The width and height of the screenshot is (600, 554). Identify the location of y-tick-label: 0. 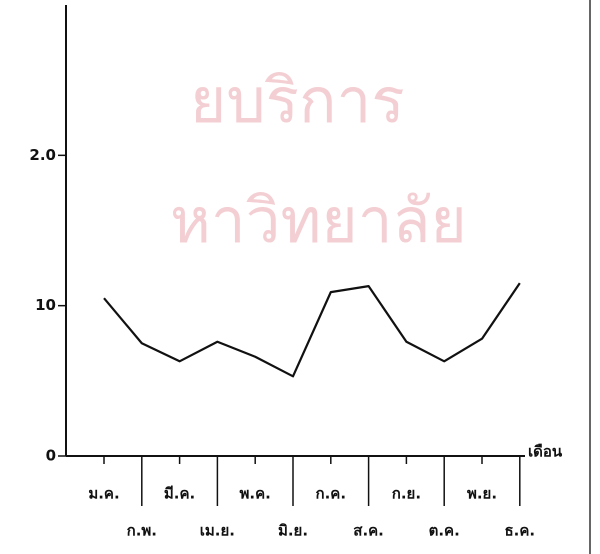
(51, 456).